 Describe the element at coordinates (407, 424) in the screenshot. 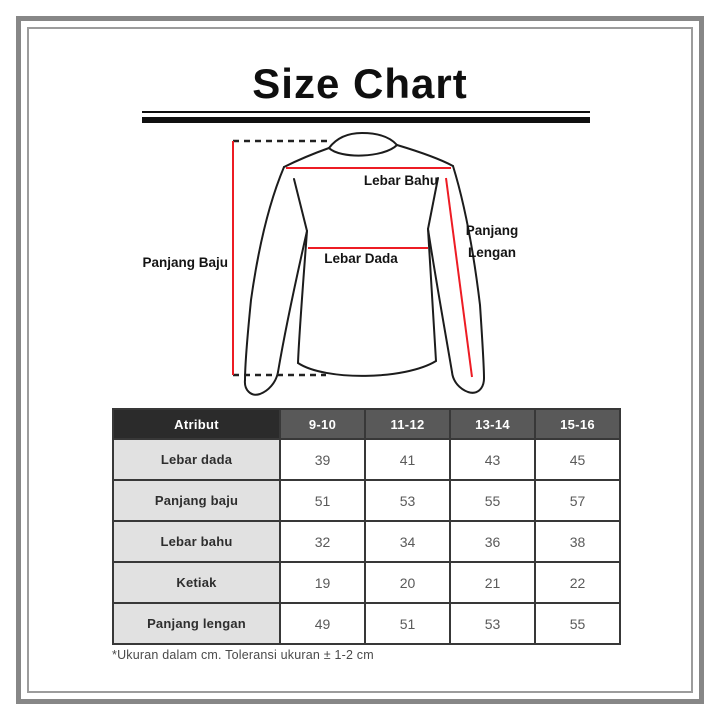

I see `size-column-header-11-12: 11-12` at that location.